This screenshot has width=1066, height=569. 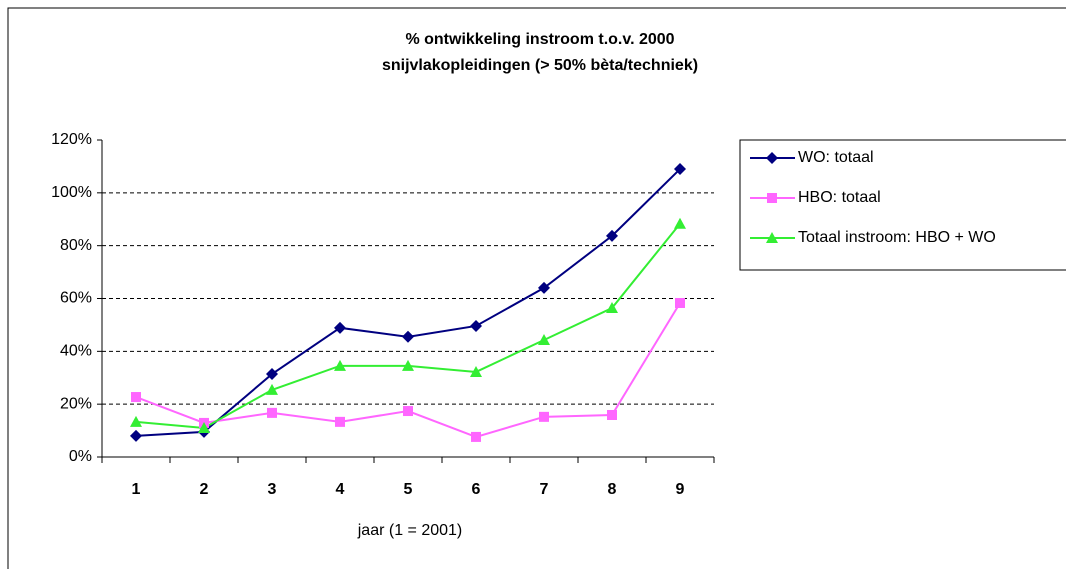 I want to click on legend-box, so click(x=902, y=205).